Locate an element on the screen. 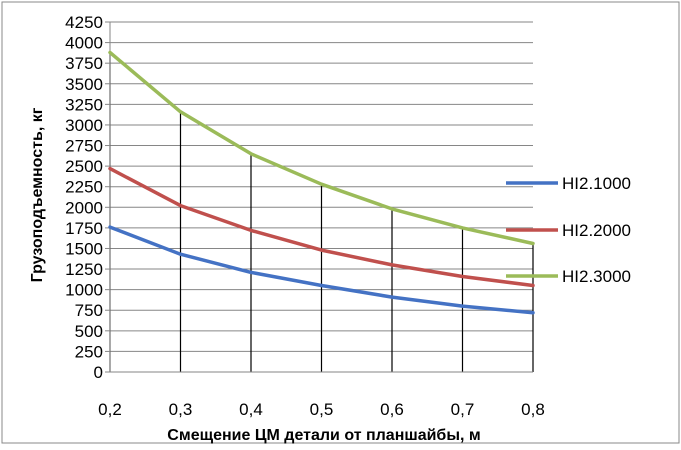  y-tick-label: 2500 is located at coordinates (84, 166).